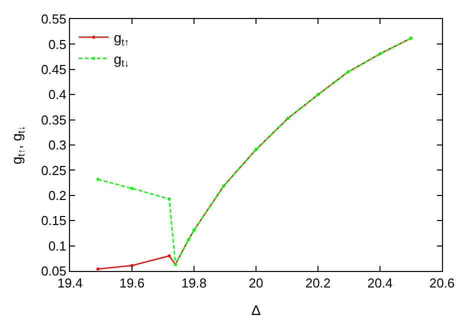  I want to click on y-tick-label: 0.25, so click(53, 170).